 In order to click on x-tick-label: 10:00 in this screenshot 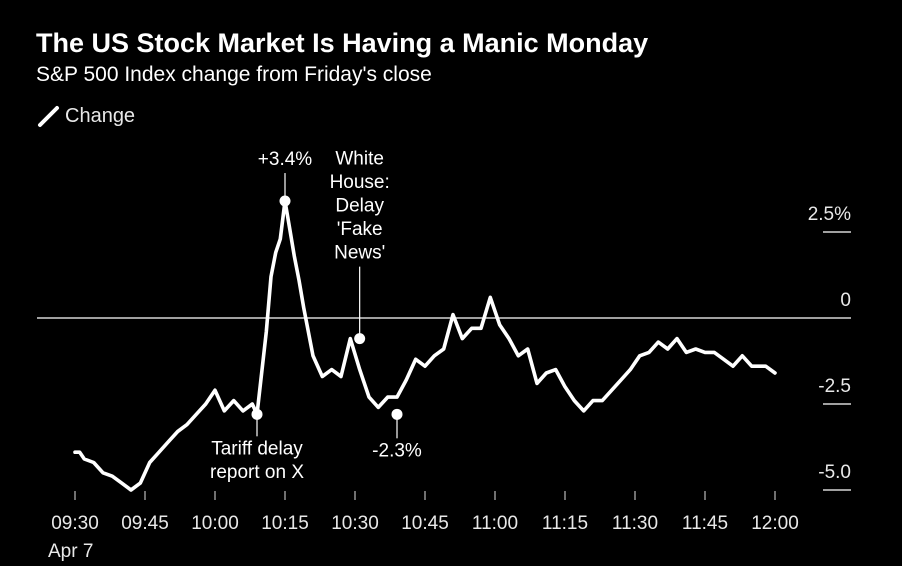, I will do `click(215, 523)`.